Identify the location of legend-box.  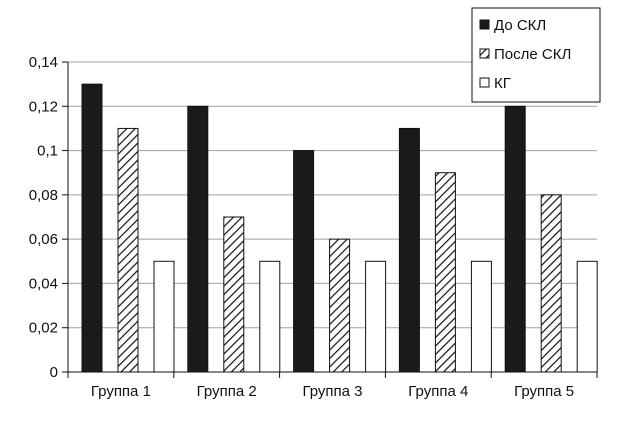
(536, 55).